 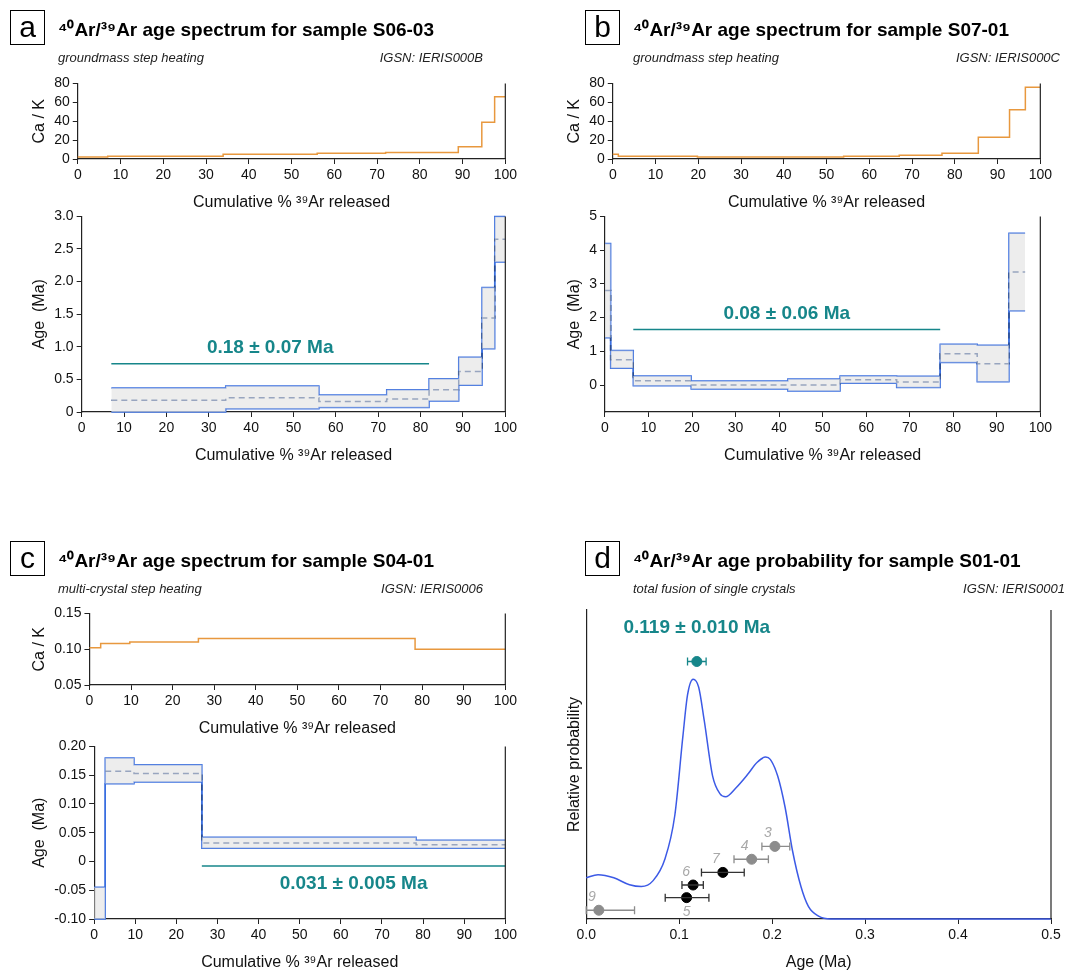 I want to click on panel-letter-box: a, so click(x=27, y=27).